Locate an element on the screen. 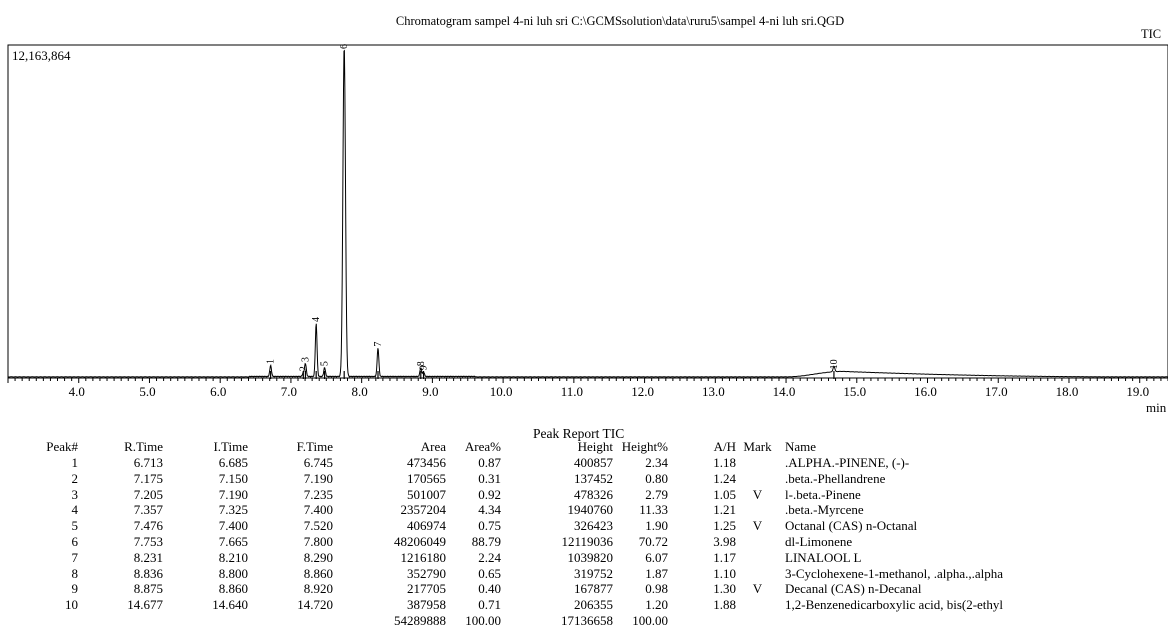 The height and width of the screenshot is (632, 1168). cell-height-pct: 1.87 is located at coordinates (656, 573).